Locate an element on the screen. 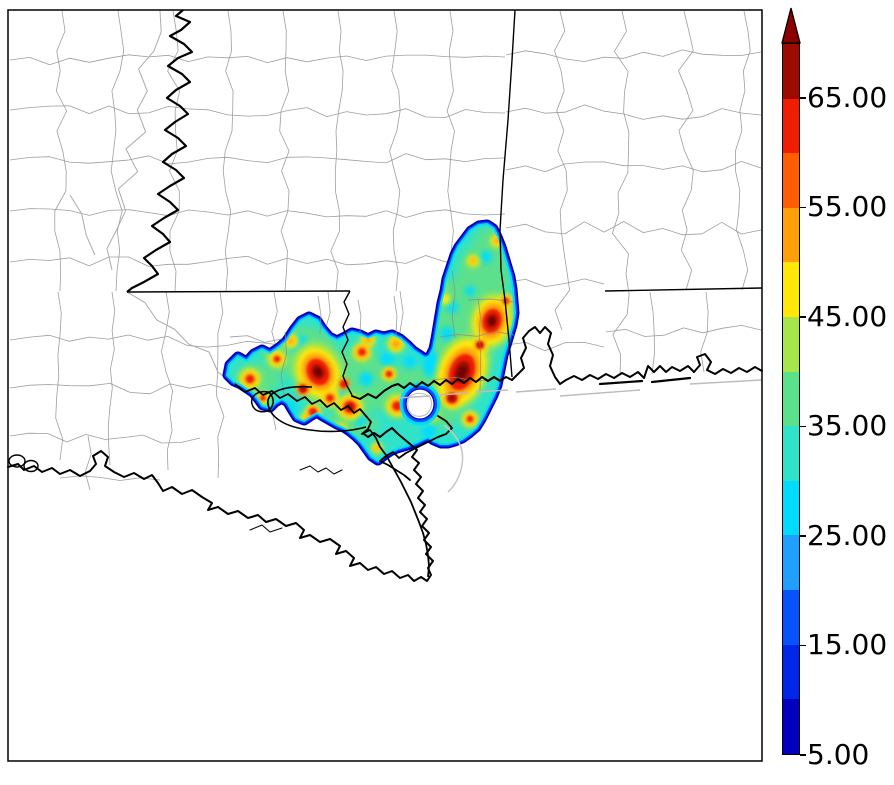  colorbar-tick-label: 5.00 is located at coordinates (838, 754).